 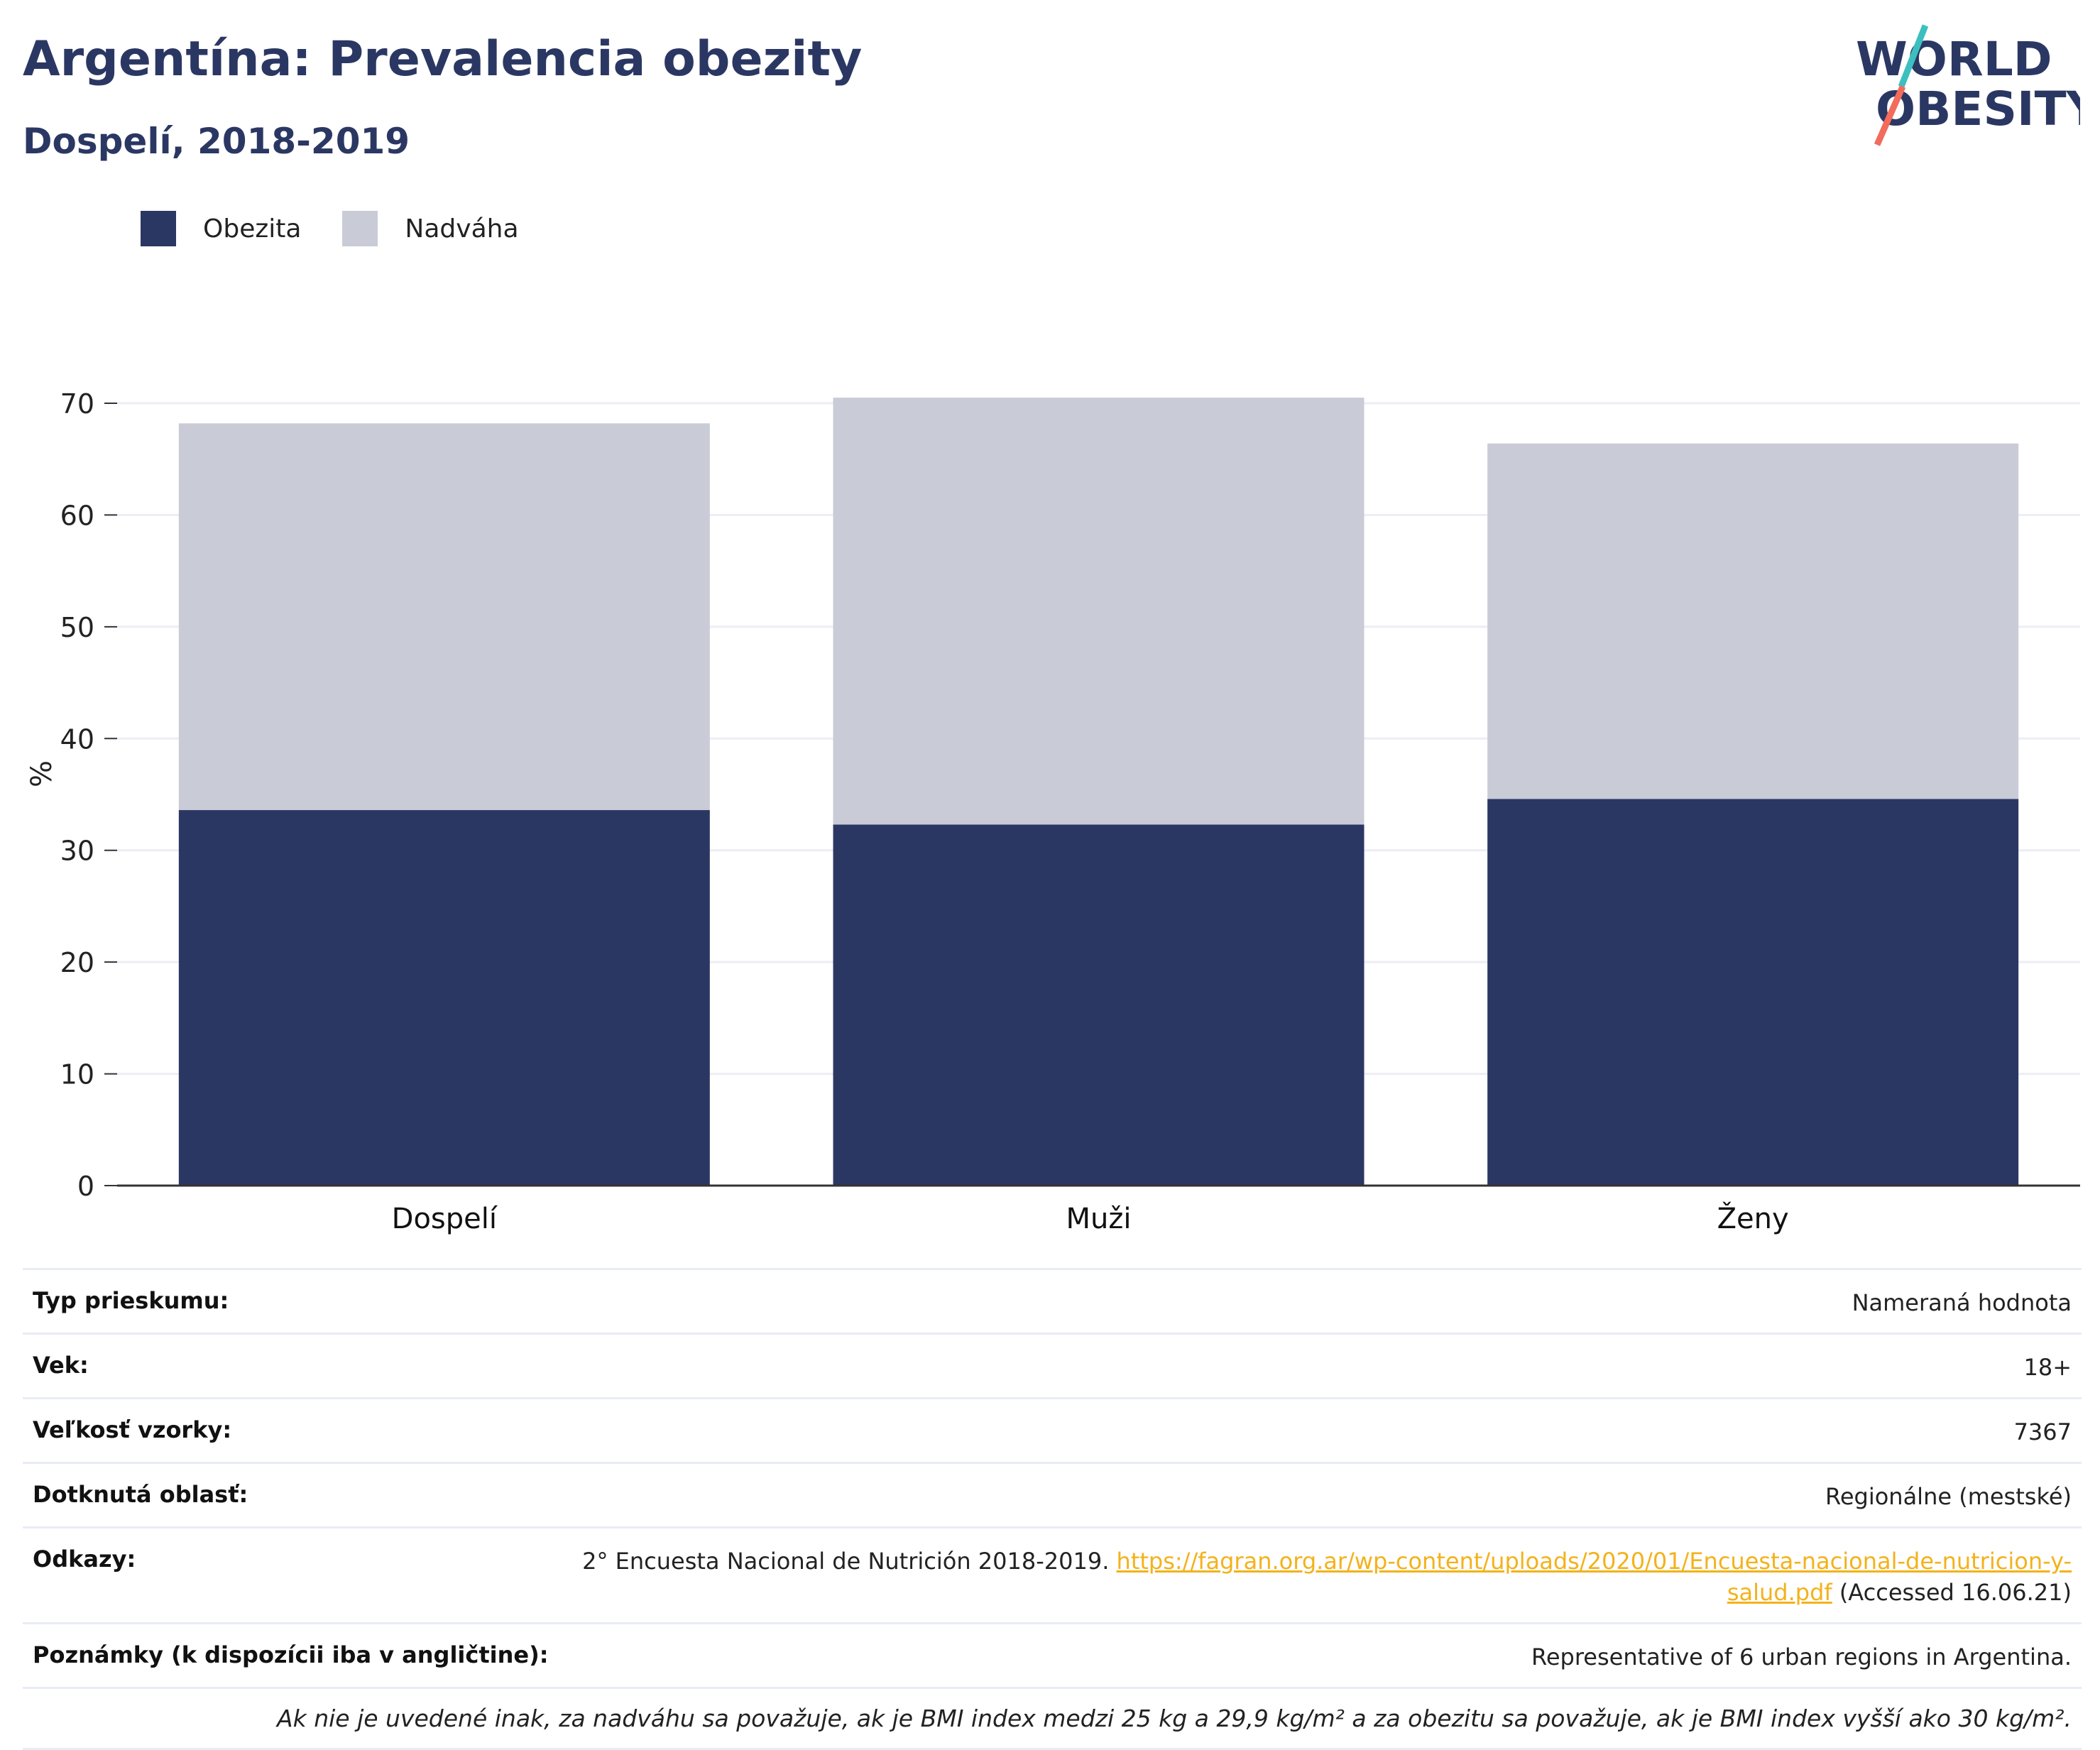 What do you see at coordinates (1052, 1300) in the screenshot?
I see `info-row: Typ prieskumu: Nameraná hodnota` at bounding box center [1052, 1300].